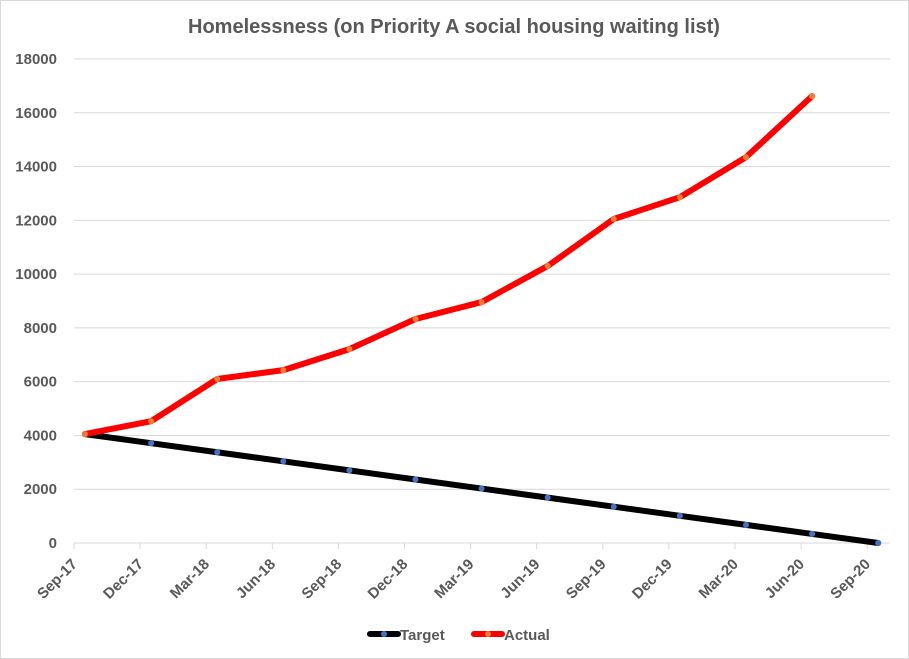  What do you see at coordinates (850, 579) in the screenshot?
I see `x-tick-label: Sep-20` at bounding box center [850, 579].